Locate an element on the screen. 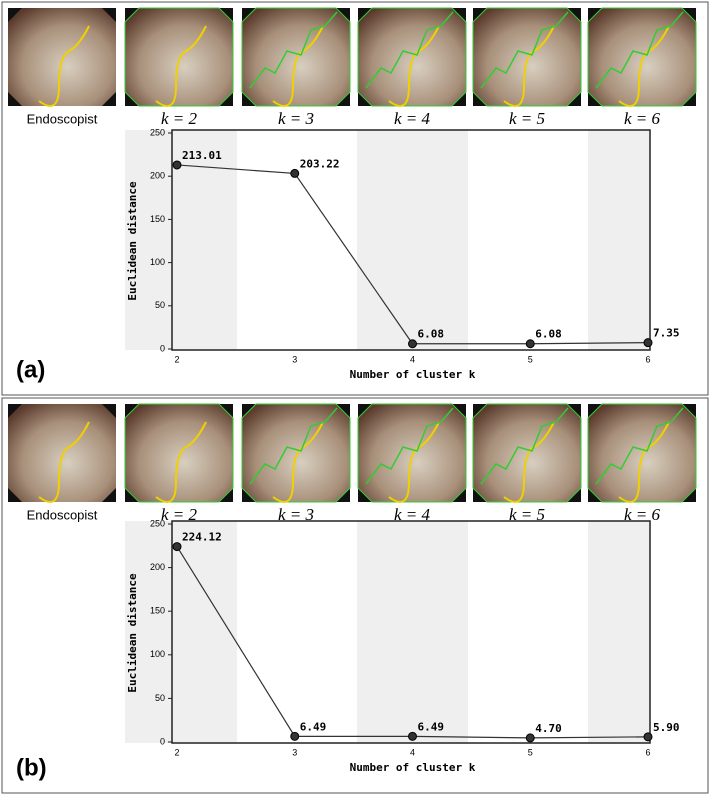  value-label: 7.35 is located at coordinates (666, 333).